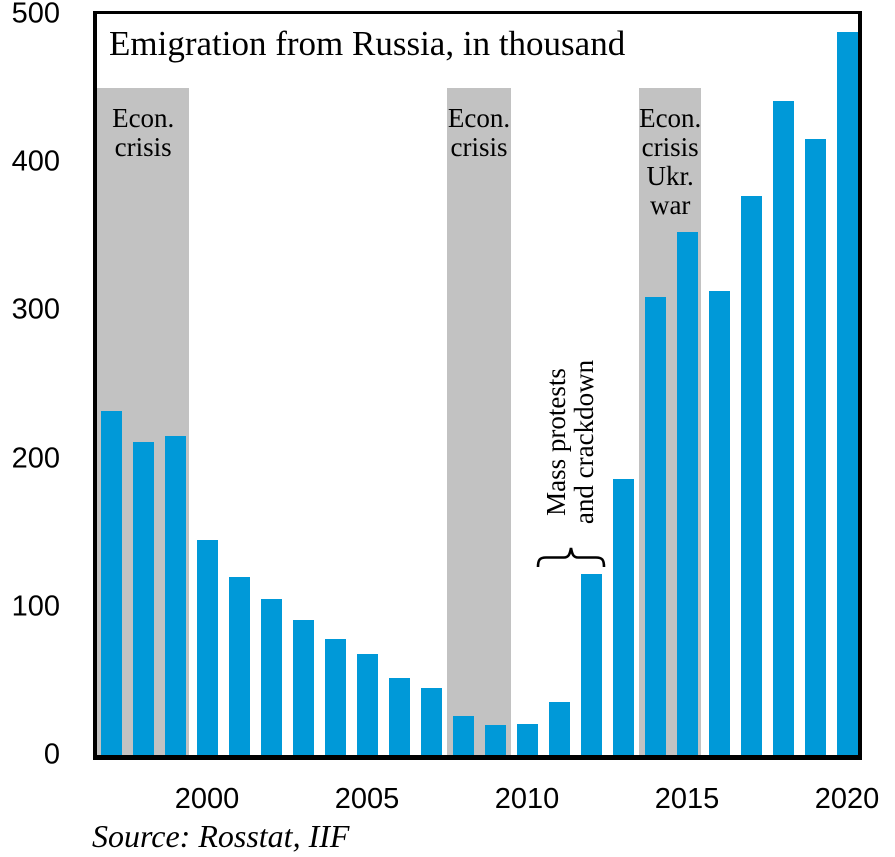 Image resolution: width=895 pixels, height=857 pixels. What do you see at coordinates (367, 704) in the screenshot?
I see `bar-2005` at bounding box center [367, 704].